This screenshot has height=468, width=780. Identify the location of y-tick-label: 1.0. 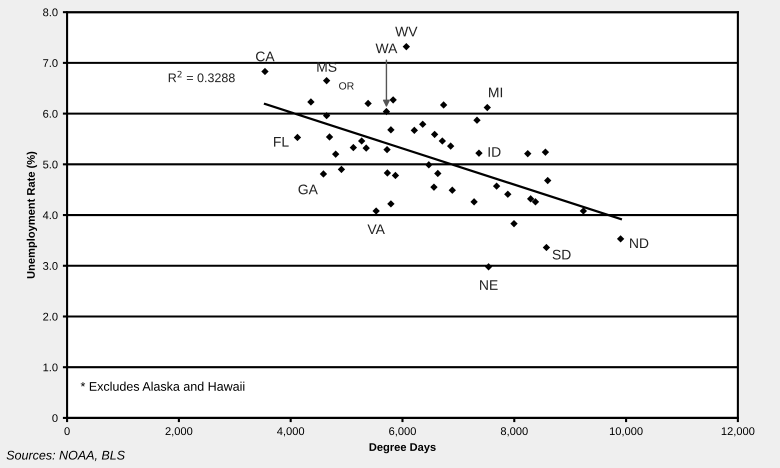
(50, 367).